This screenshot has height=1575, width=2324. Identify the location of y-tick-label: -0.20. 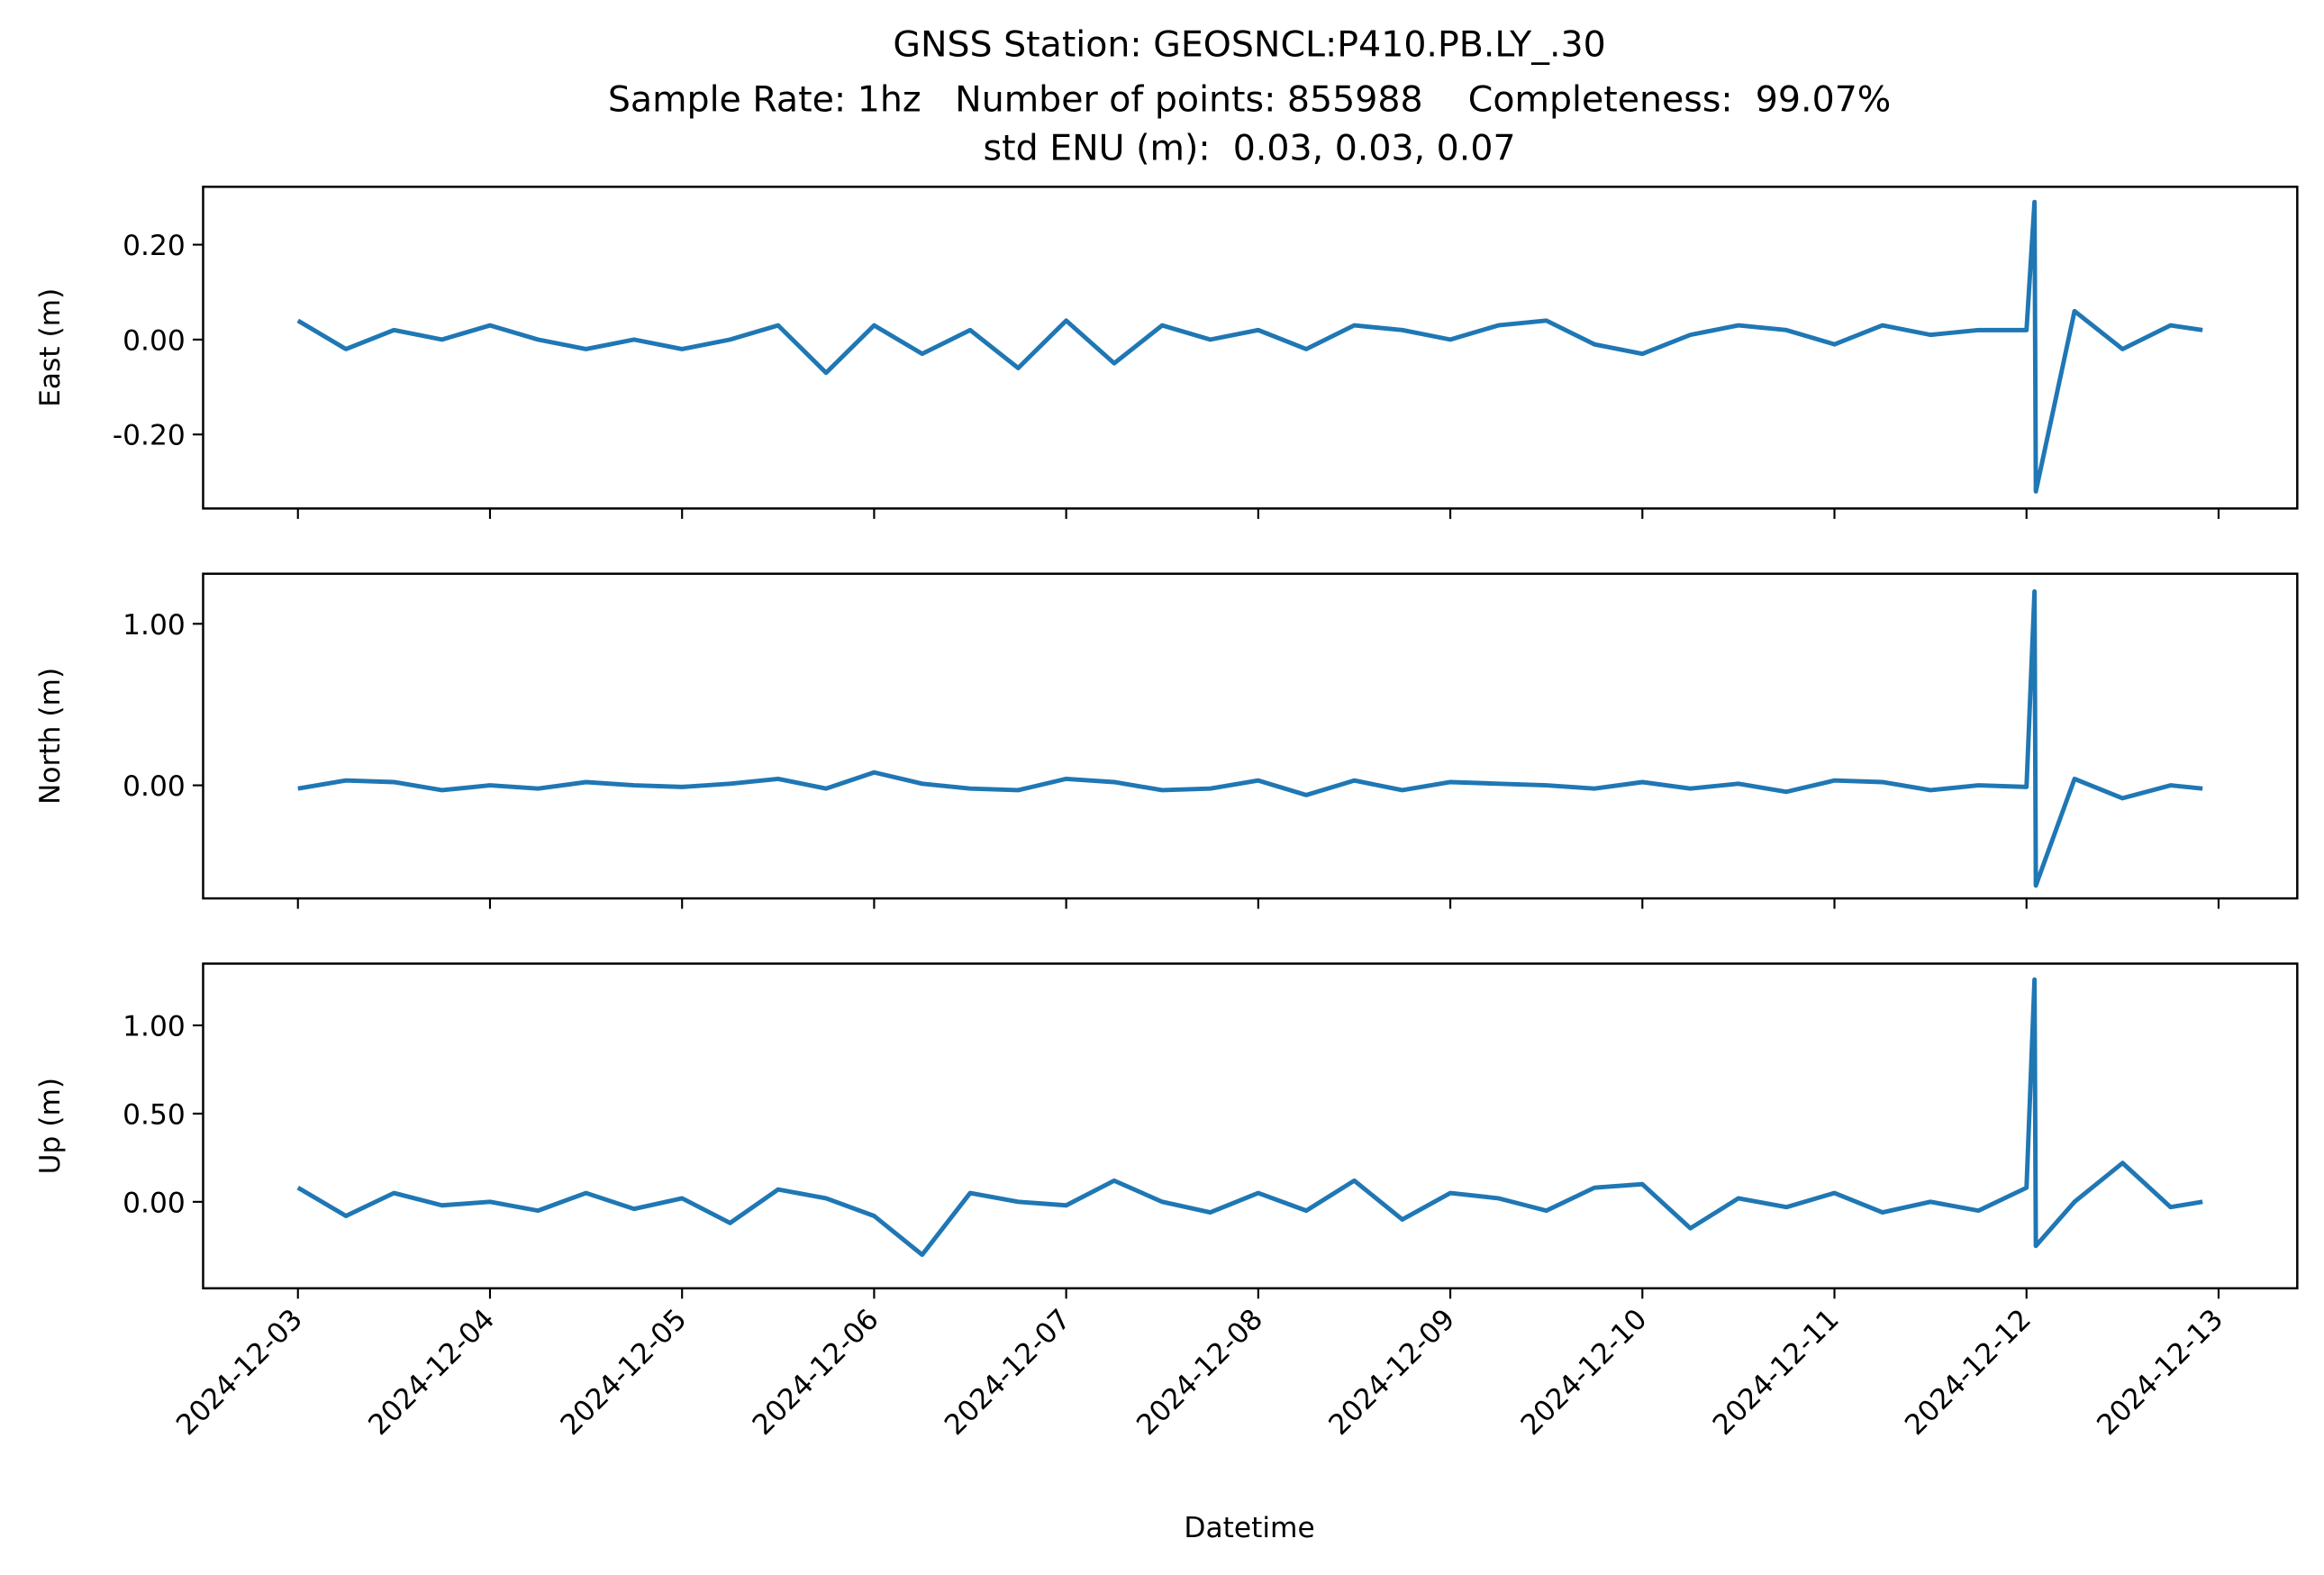
(149, 436).